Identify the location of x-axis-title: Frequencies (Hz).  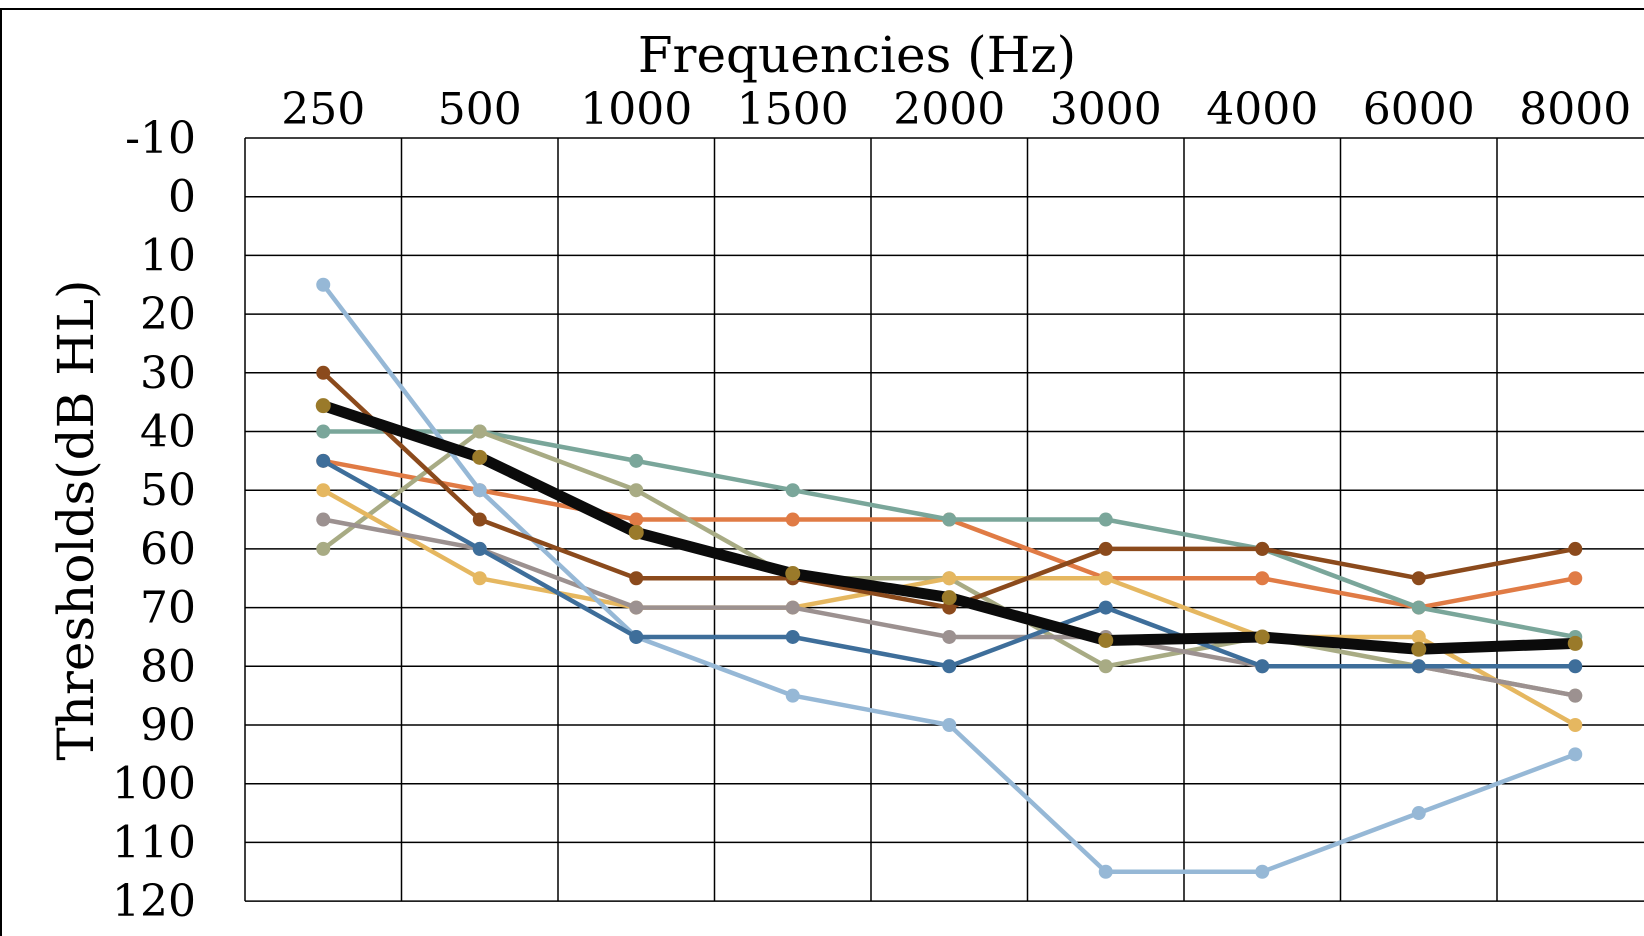
(857, 55).